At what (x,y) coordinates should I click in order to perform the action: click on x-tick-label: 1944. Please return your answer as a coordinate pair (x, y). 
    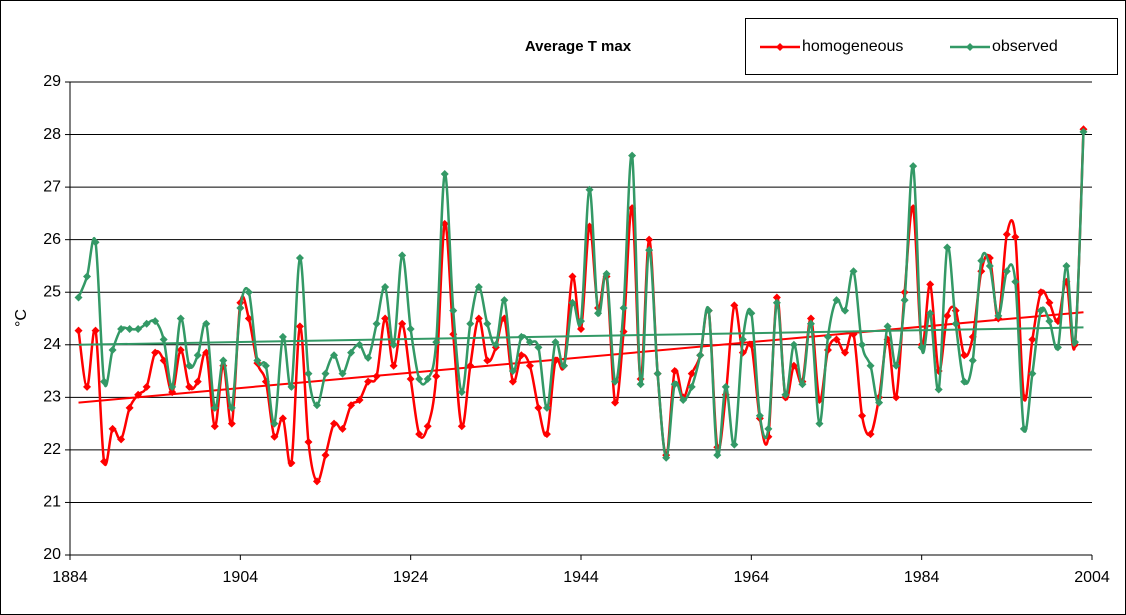
    Looking at the image, I should click on (581, 577).